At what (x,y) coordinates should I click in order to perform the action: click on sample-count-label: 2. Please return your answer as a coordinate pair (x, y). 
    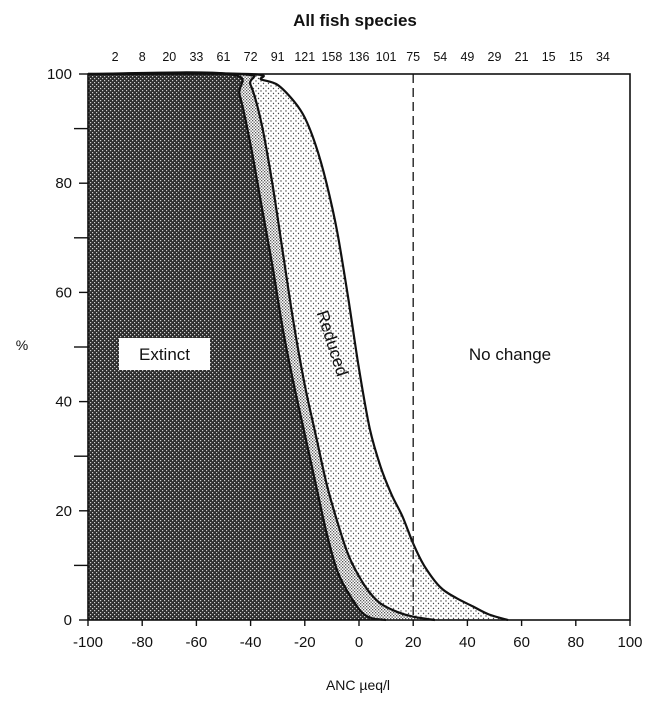
    Looking at the image, I should click on (115, 57).